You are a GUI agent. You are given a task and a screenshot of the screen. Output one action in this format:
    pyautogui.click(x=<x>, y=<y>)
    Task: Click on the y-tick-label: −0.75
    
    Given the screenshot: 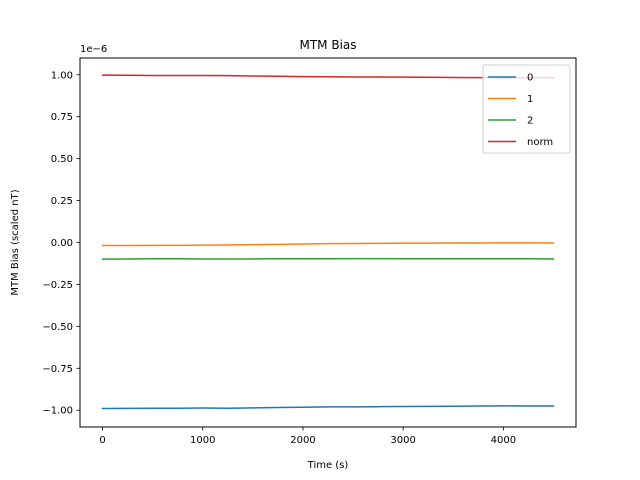 What is the action you would take?
    pyautogui.click(x=57, y=369)
    